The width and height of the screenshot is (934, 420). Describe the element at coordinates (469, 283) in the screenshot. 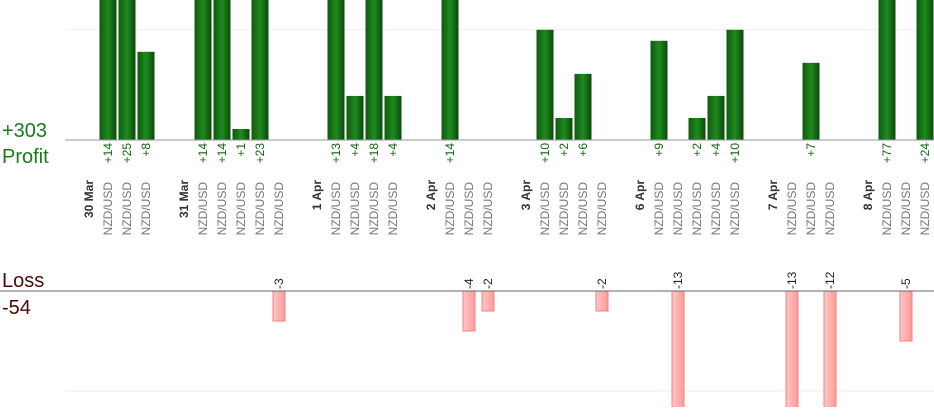

I see `value-label: -4` at that location.